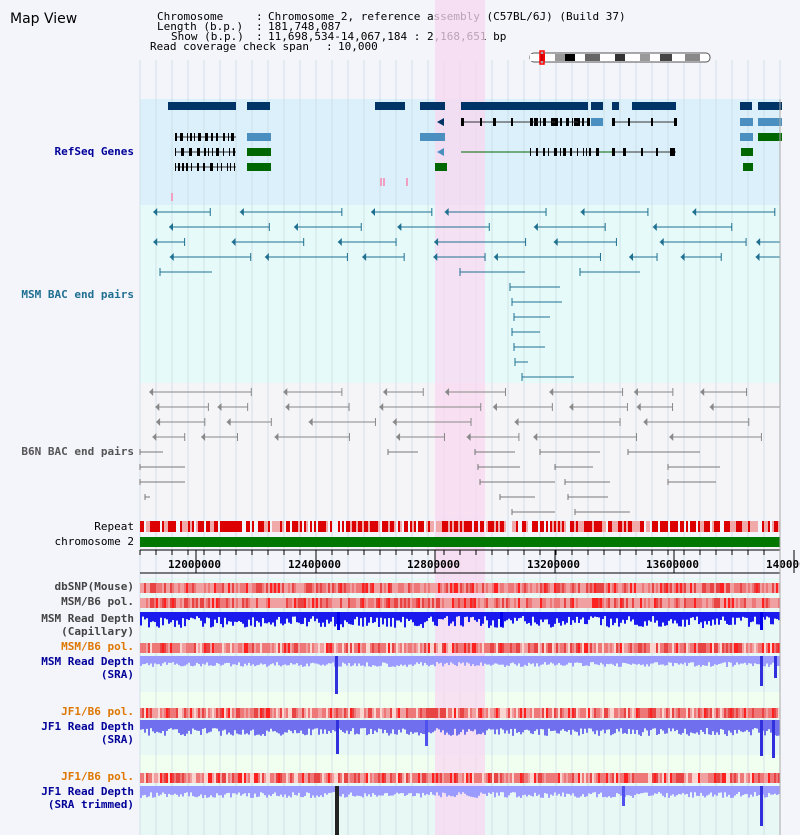  I want to click on jf1-b6-pol-label-2: JF1/B6 pol., so click(97, 776).